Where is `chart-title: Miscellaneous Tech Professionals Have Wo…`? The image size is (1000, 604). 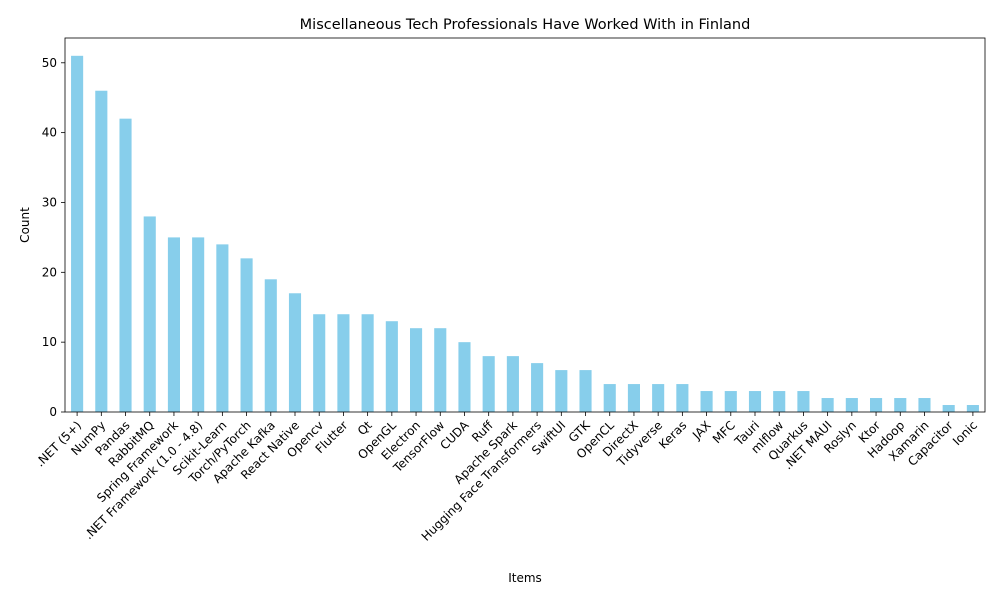
chart-title: Miscellaneous Tech Professionals Have Wo… is located at coordinates (525, 25).